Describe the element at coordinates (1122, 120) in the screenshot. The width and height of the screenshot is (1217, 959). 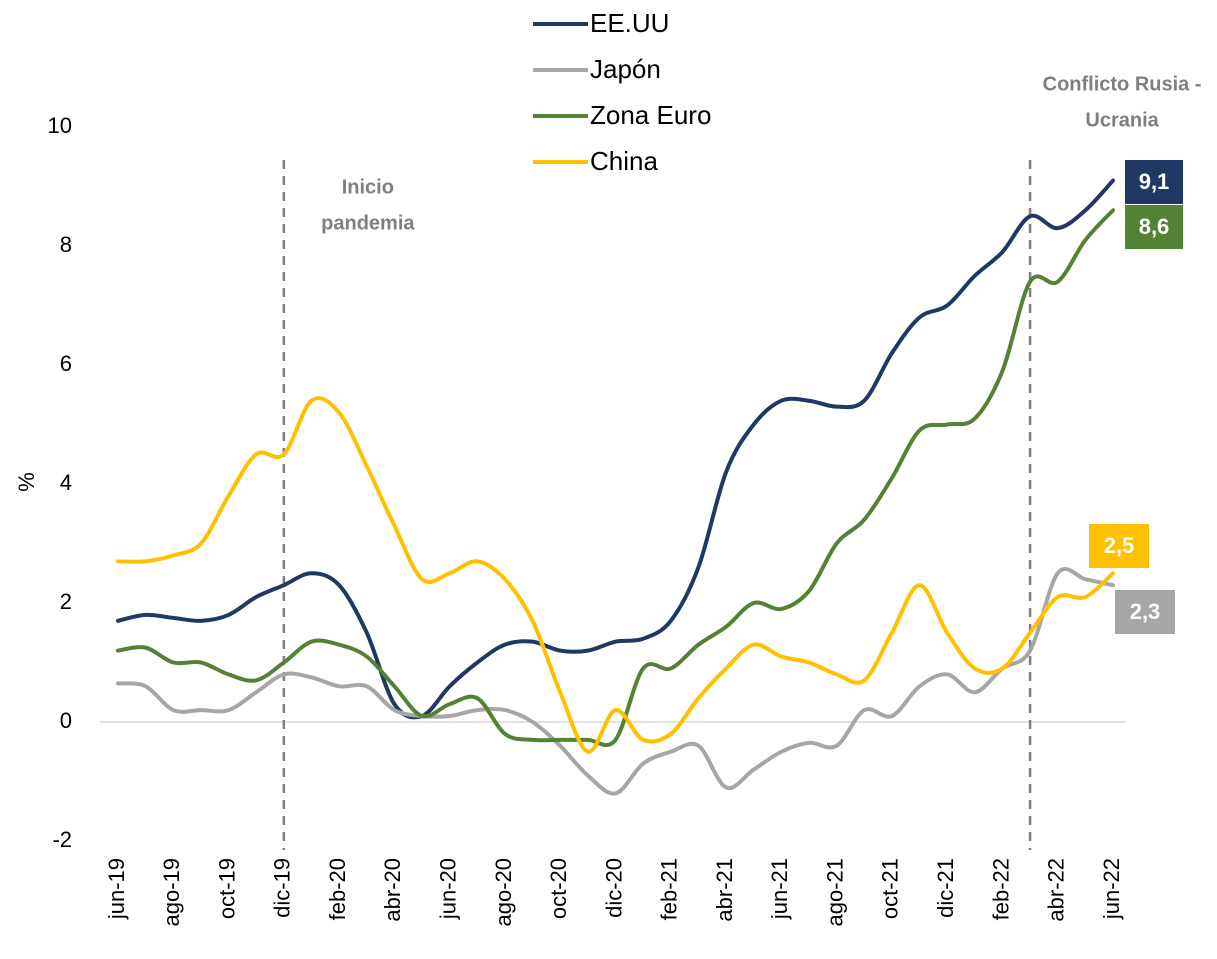
I see `annotation-text: Ucrania` at that location.